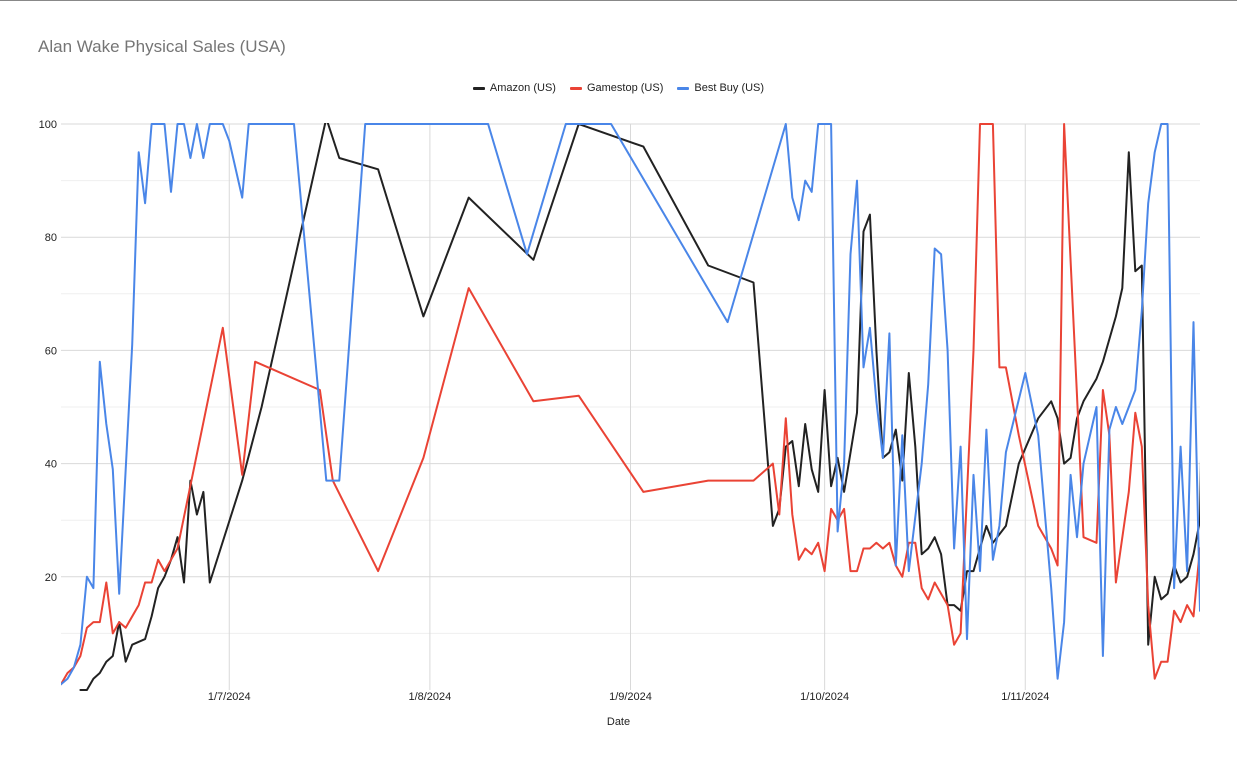  I want to click on x-tick-label: 1/7/2024, so click(229, 697).